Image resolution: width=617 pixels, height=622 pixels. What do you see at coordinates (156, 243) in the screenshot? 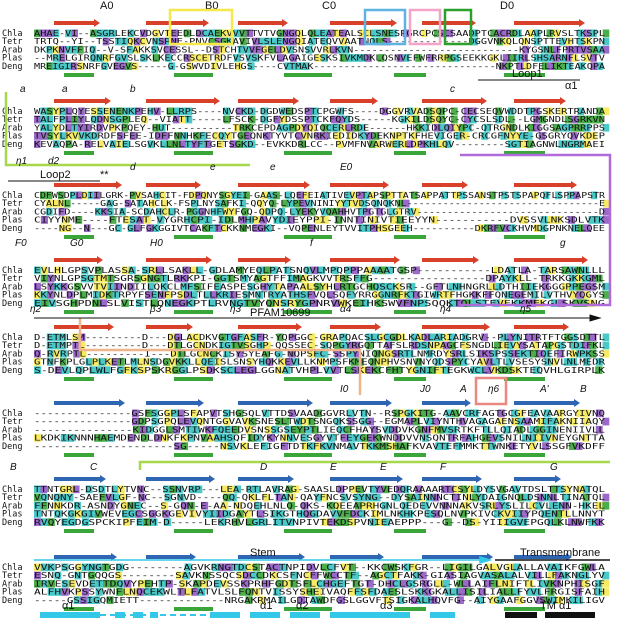
I see `secondary-structure-label: H0` at bounding box center [156, 243].